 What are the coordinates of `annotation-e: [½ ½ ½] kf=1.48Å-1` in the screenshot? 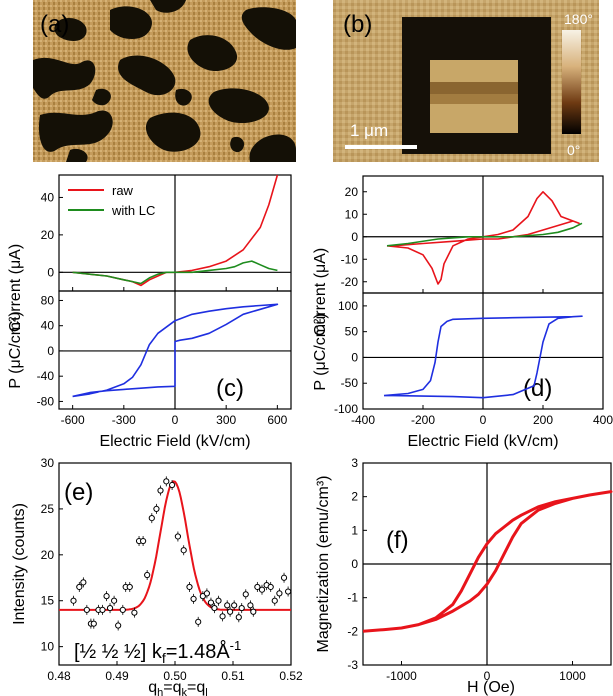 It's located at (157, 652).